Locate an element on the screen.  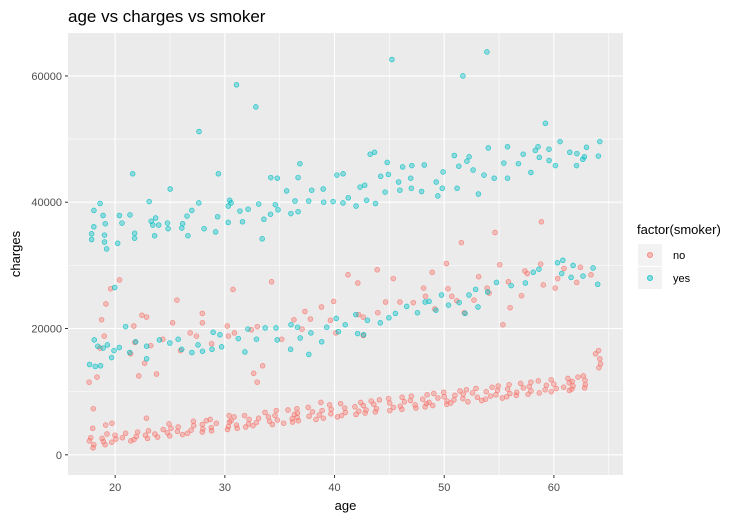
legend: factor(smoker) no yes is located at coordinates (679, 255).